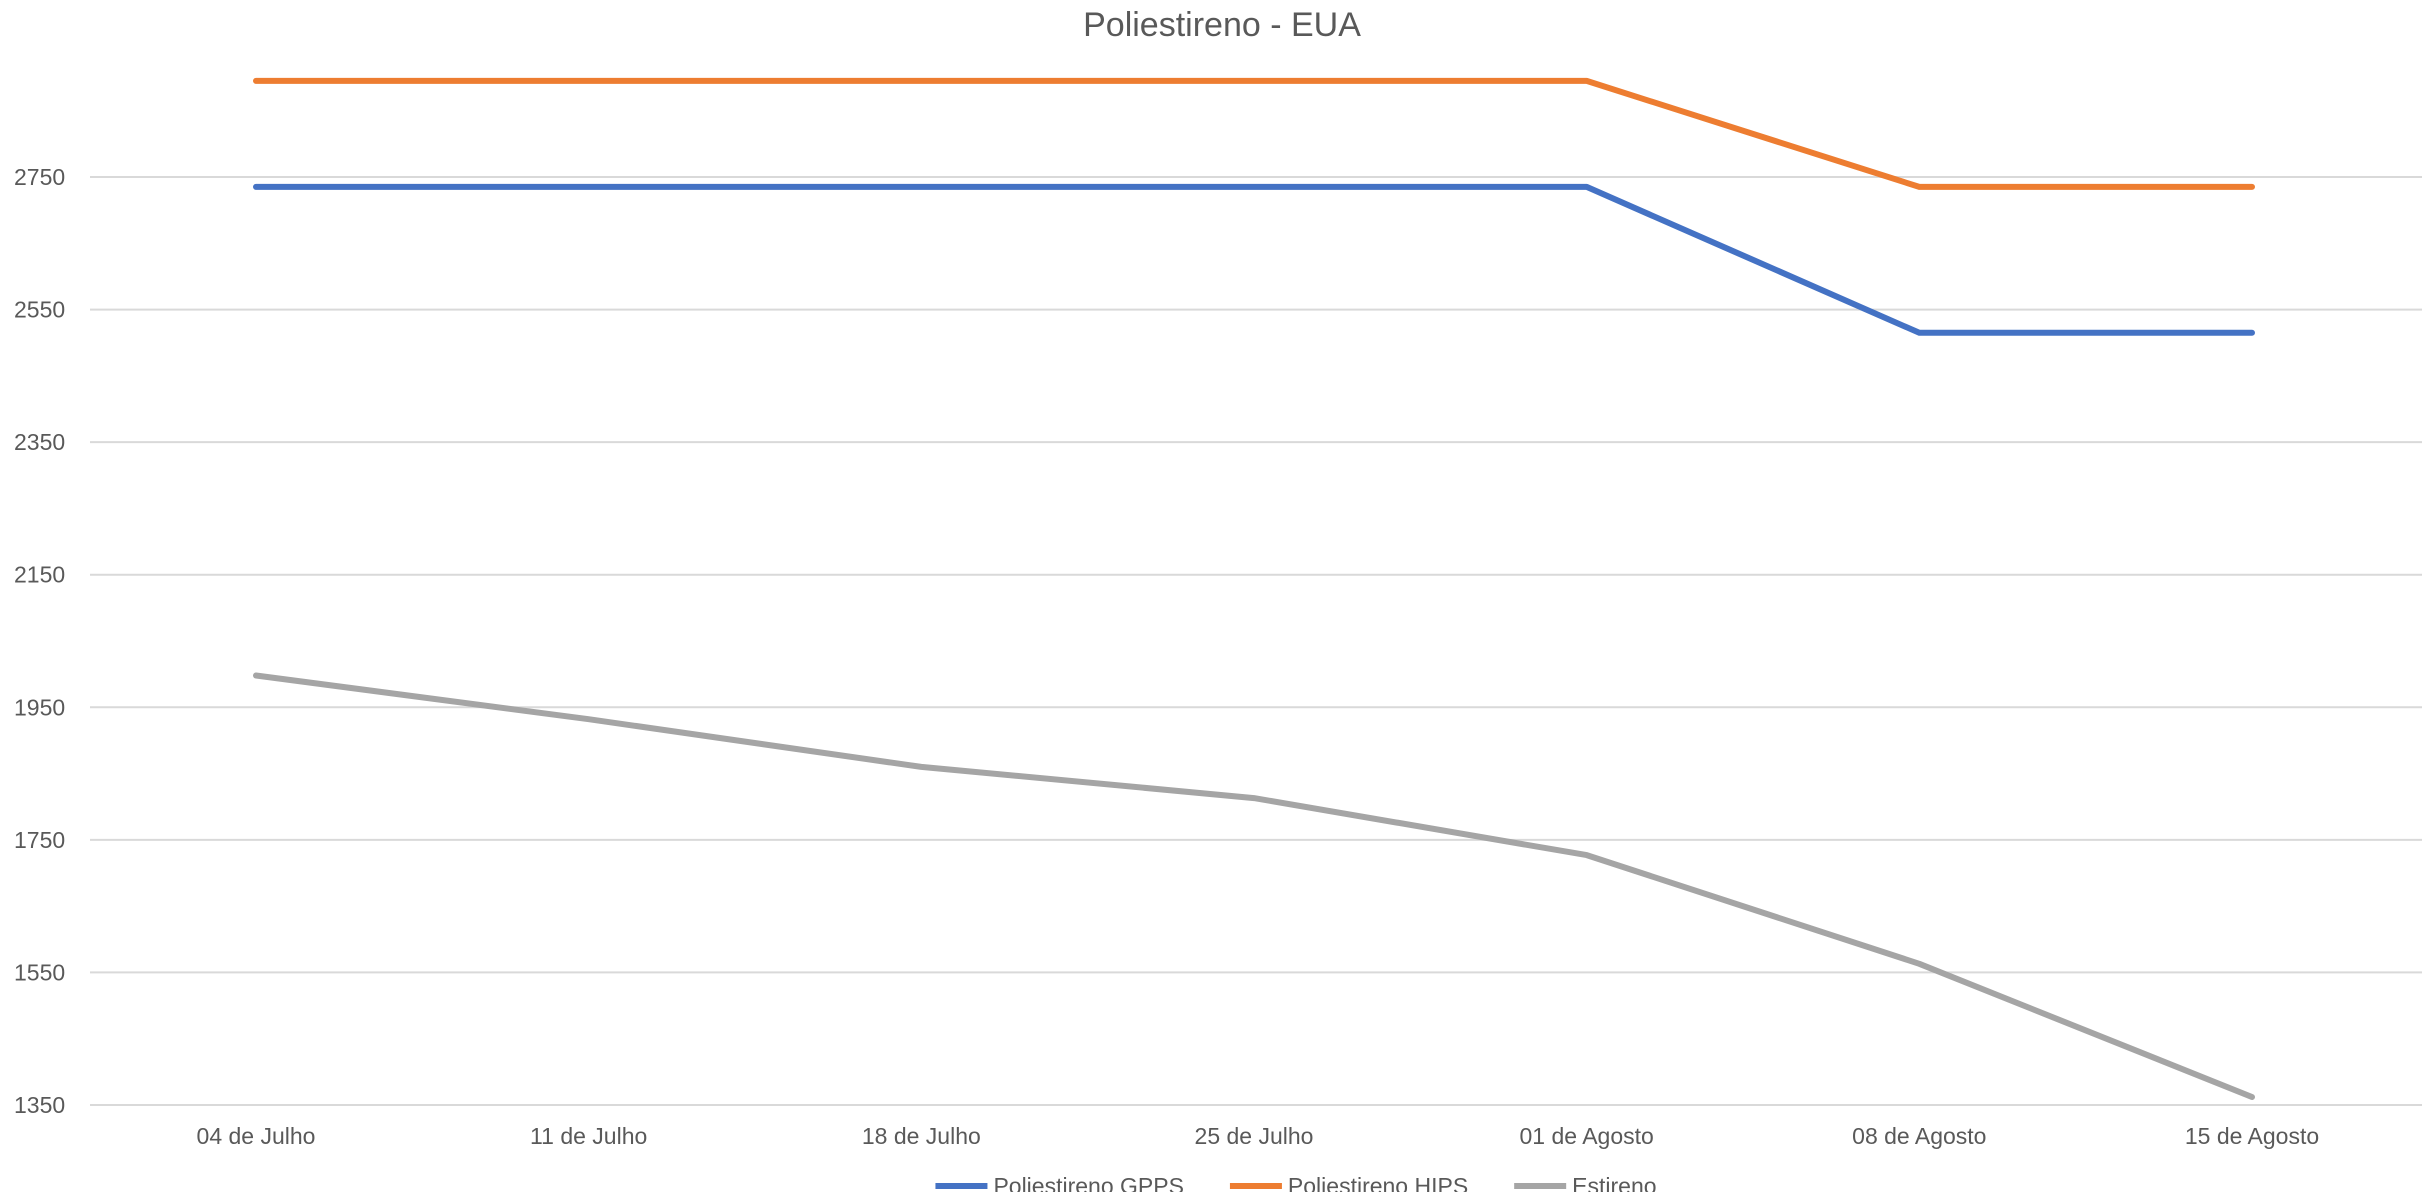 Image resolution: width=2422 pixels, height=1192 pixels. I want to click on x-tick-label: 01 de Agosto, so click(1587, 1136).